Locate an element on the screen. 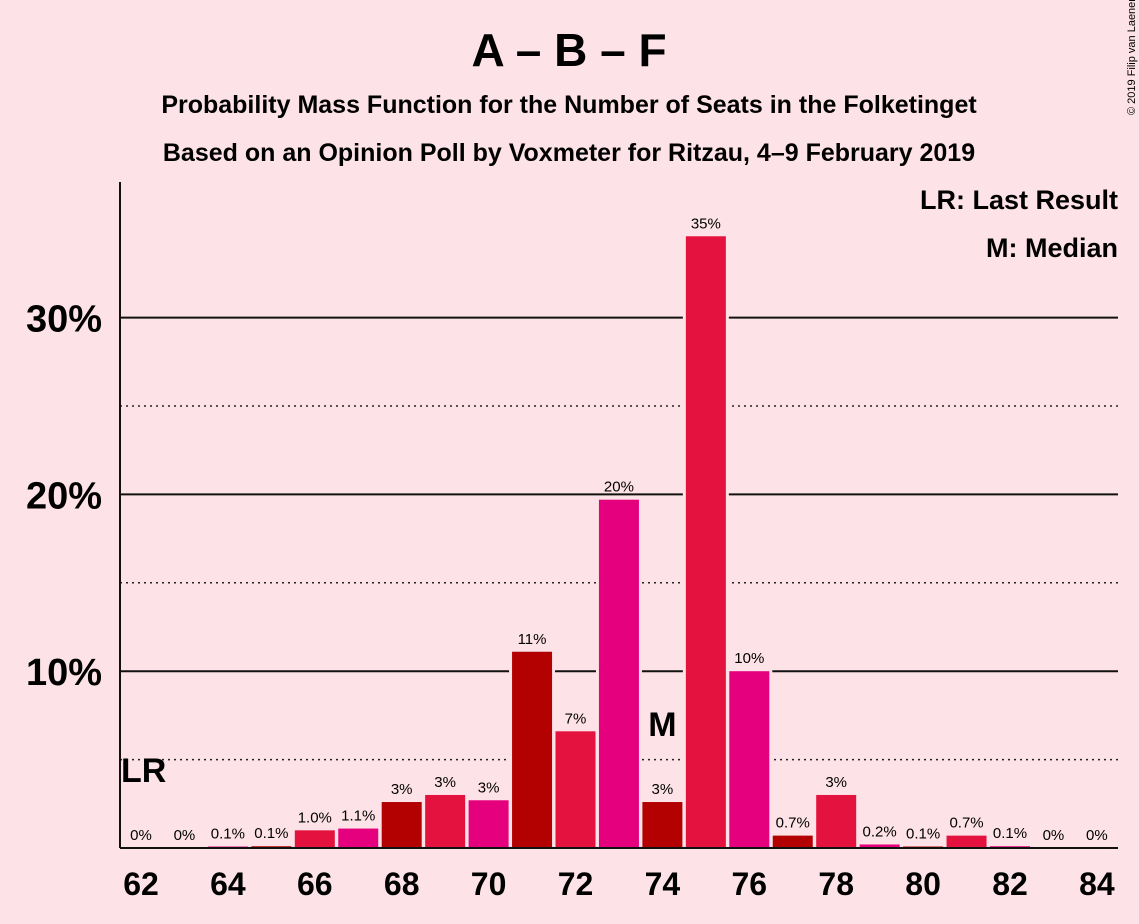 The width and height of the screenshot is (1139, 924). value-label-70: 3% is located at coordinates (489, 787).